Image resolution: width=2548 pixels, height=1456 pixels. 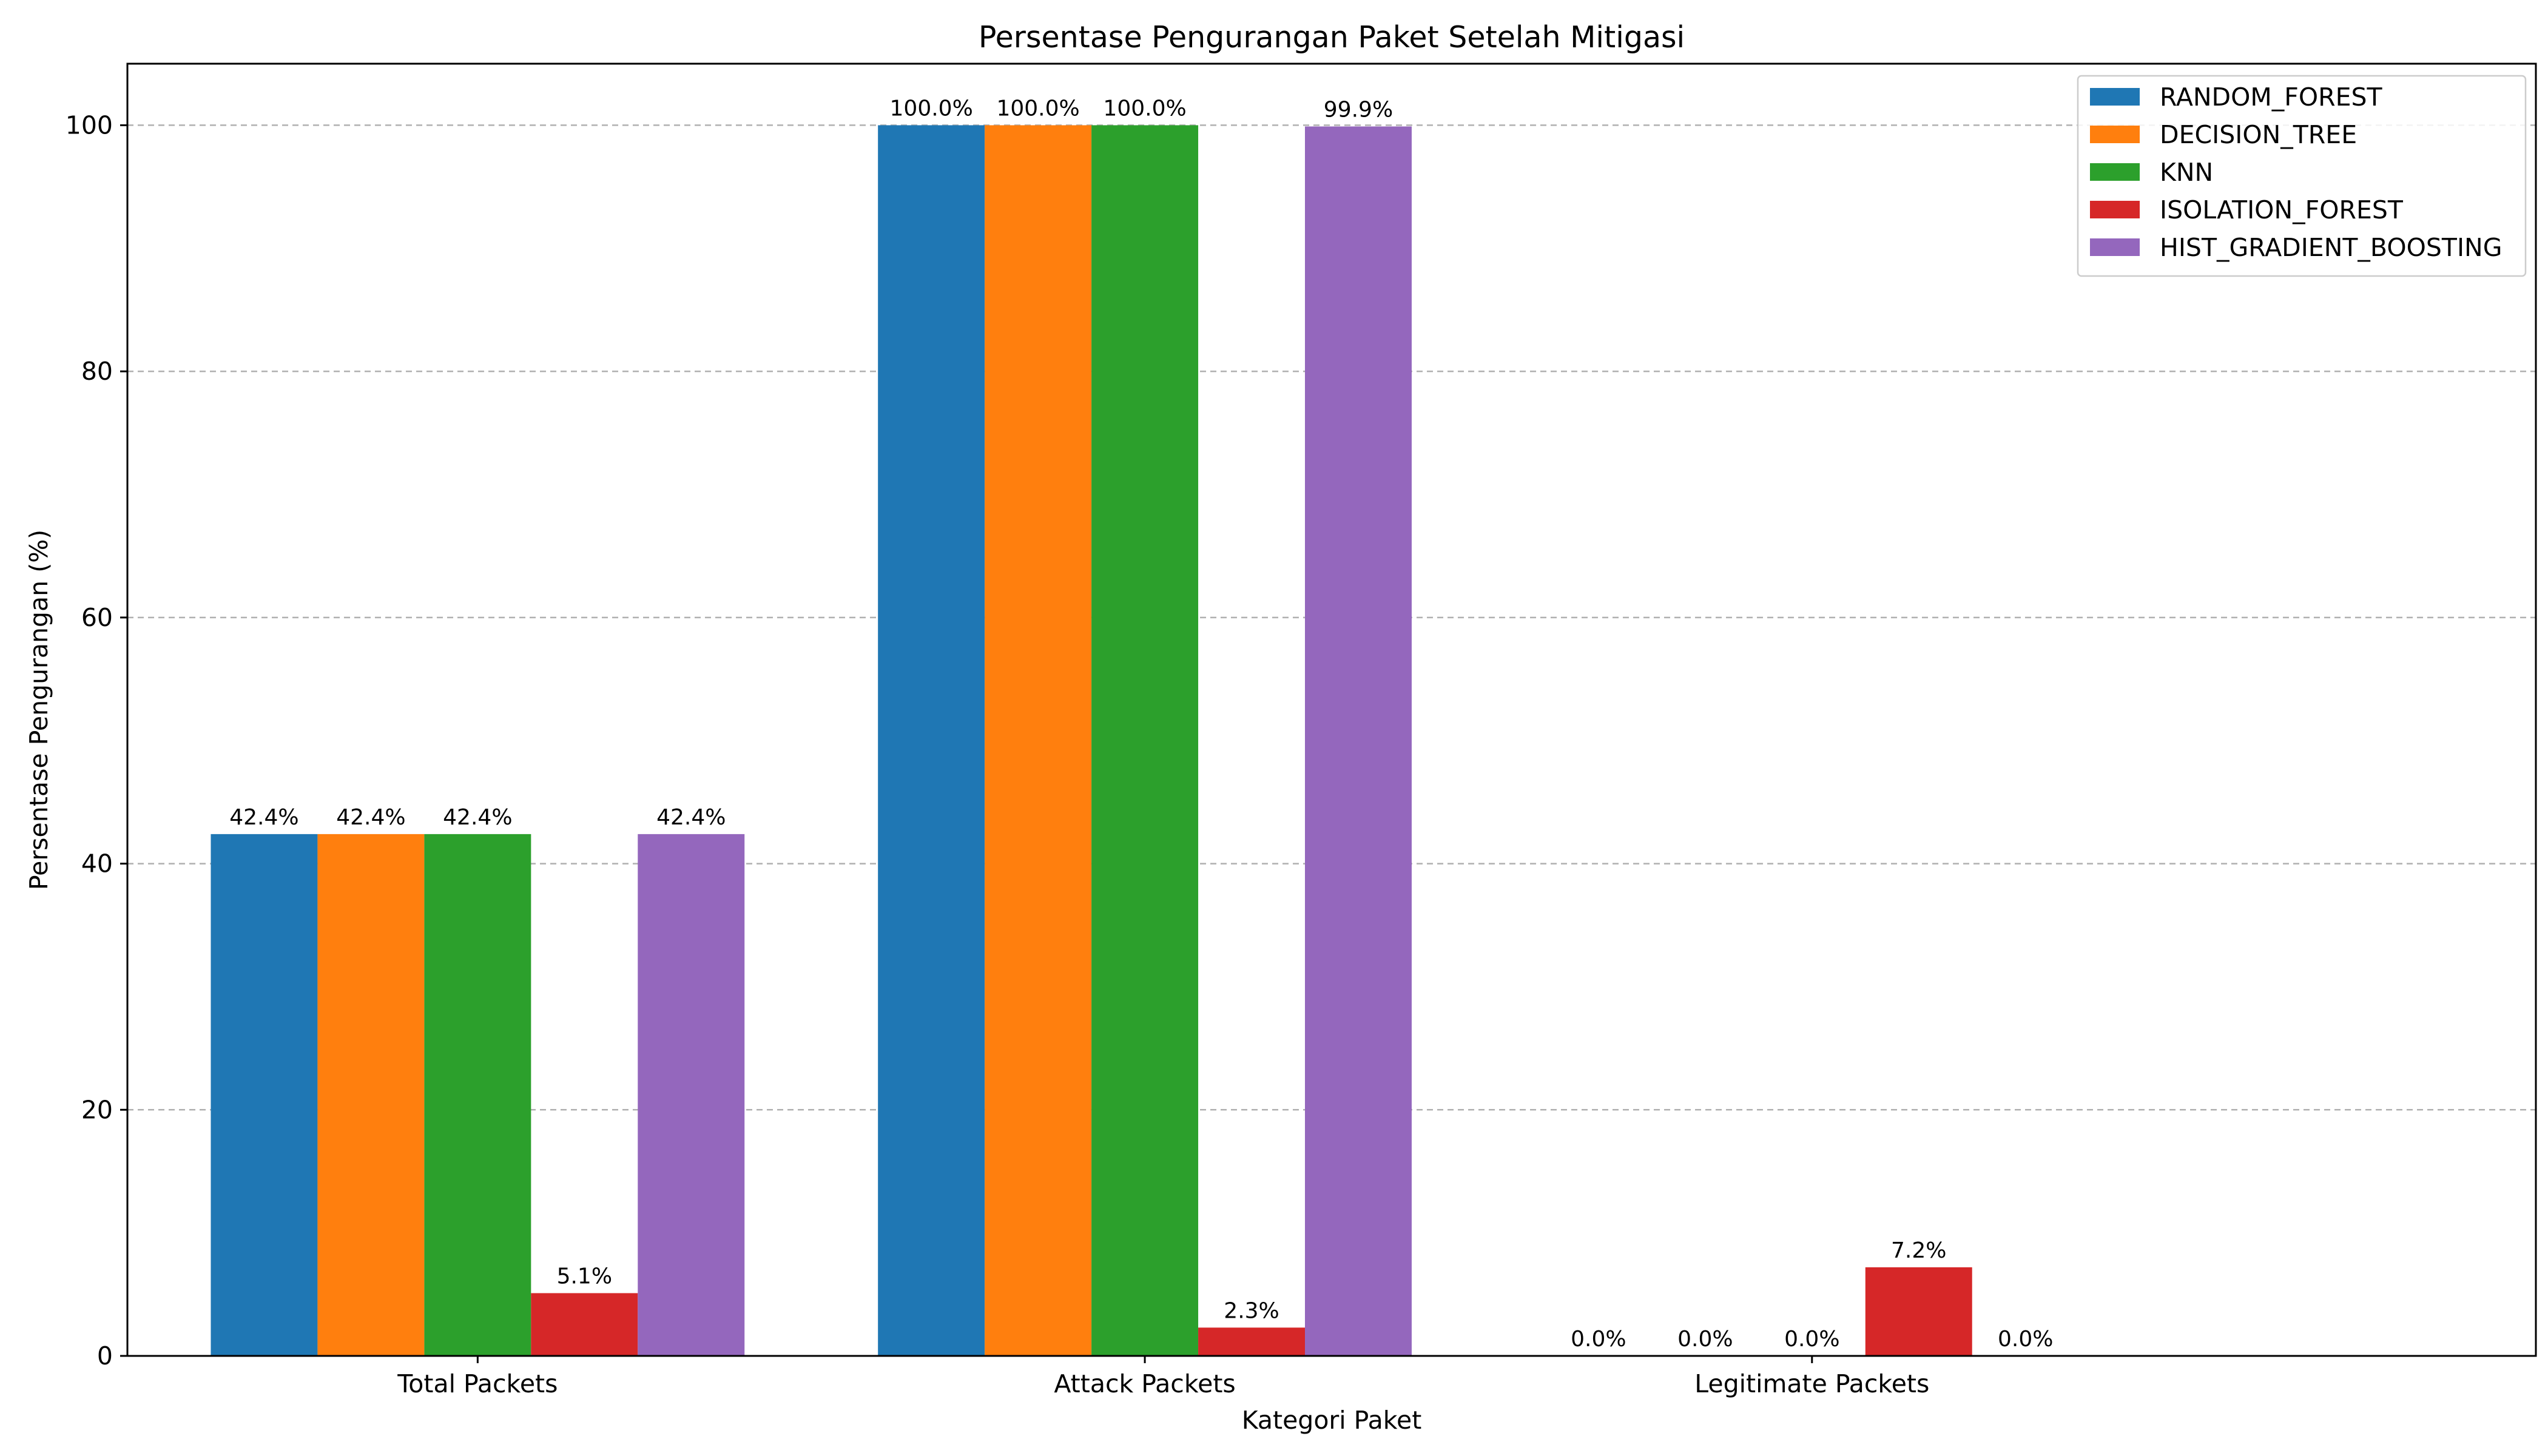 What do you see at coordinates (97, 371) in the screenshot?
I see `y-tick-label: 80` at bounding box center [97, 371].